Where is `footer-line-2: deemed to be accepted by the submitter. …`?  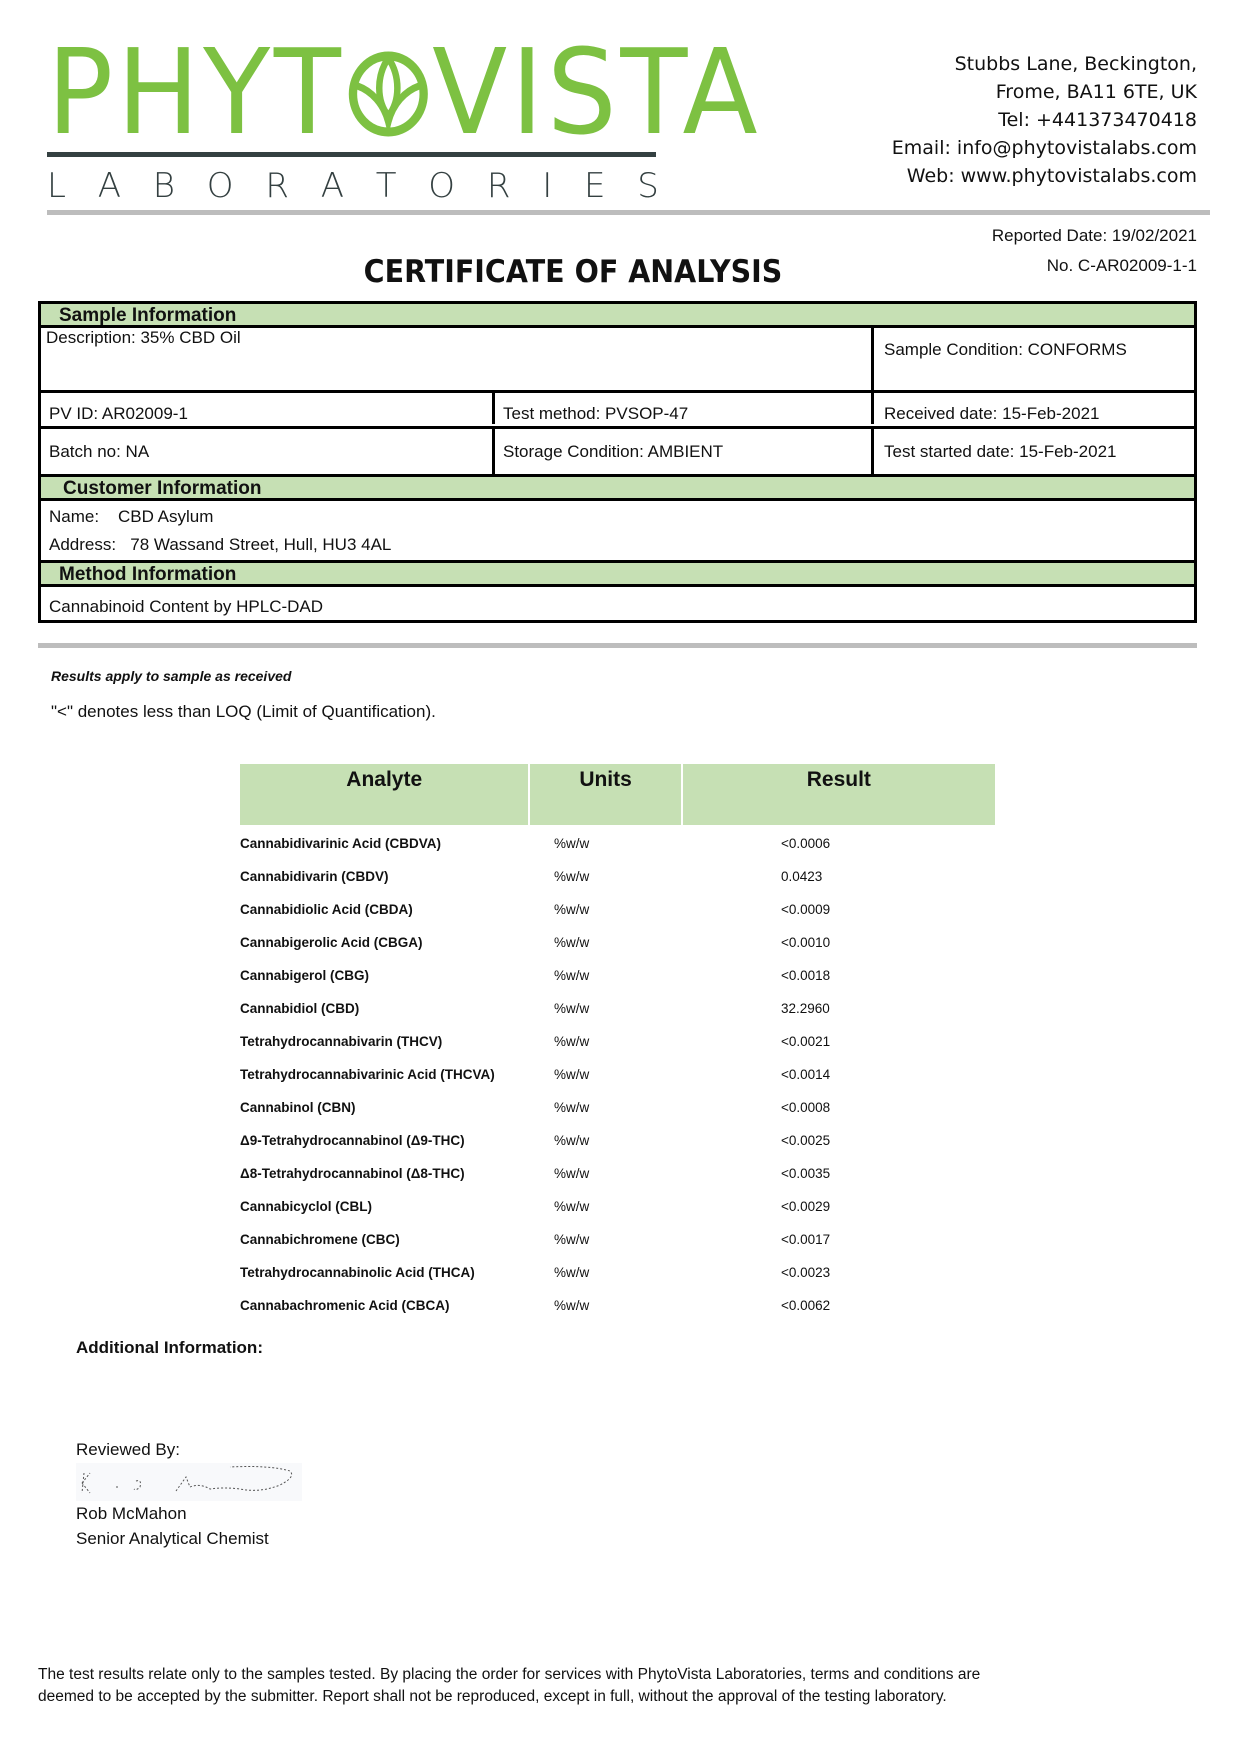 footer-line-2: deemed to be accepted by the submitter. … is located at coordinates (492, 1696).